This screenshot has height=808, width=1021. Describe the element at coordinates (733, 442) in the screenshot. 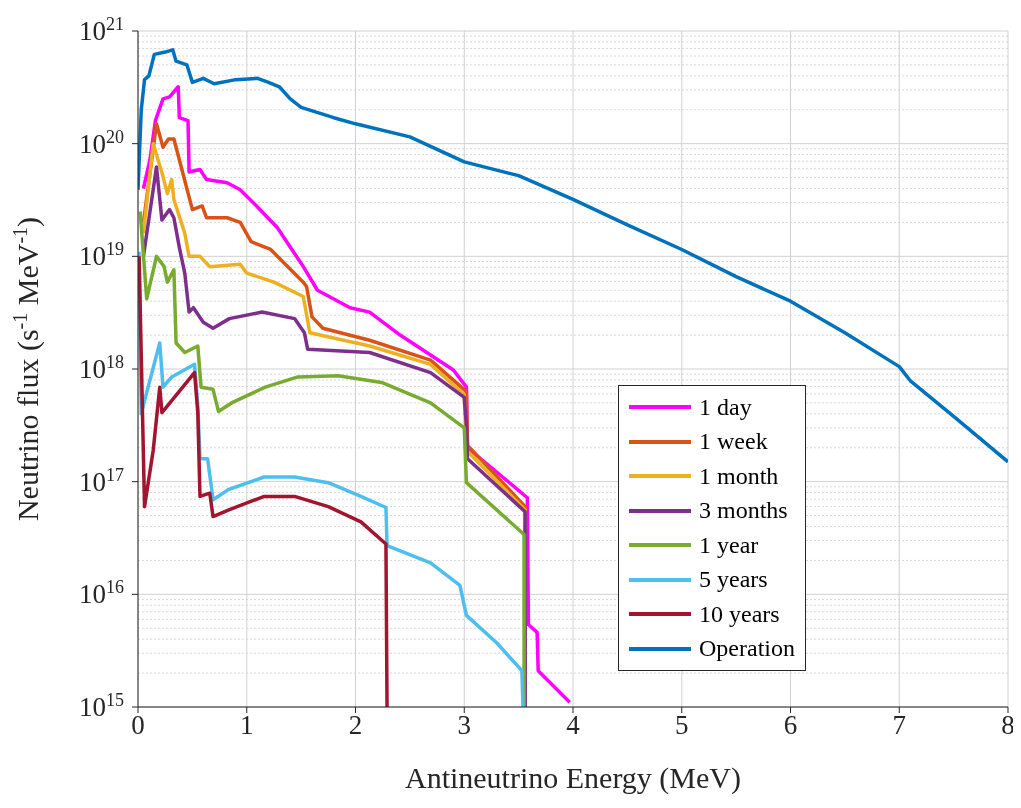

I see `legend-label: 1 week` at that location.